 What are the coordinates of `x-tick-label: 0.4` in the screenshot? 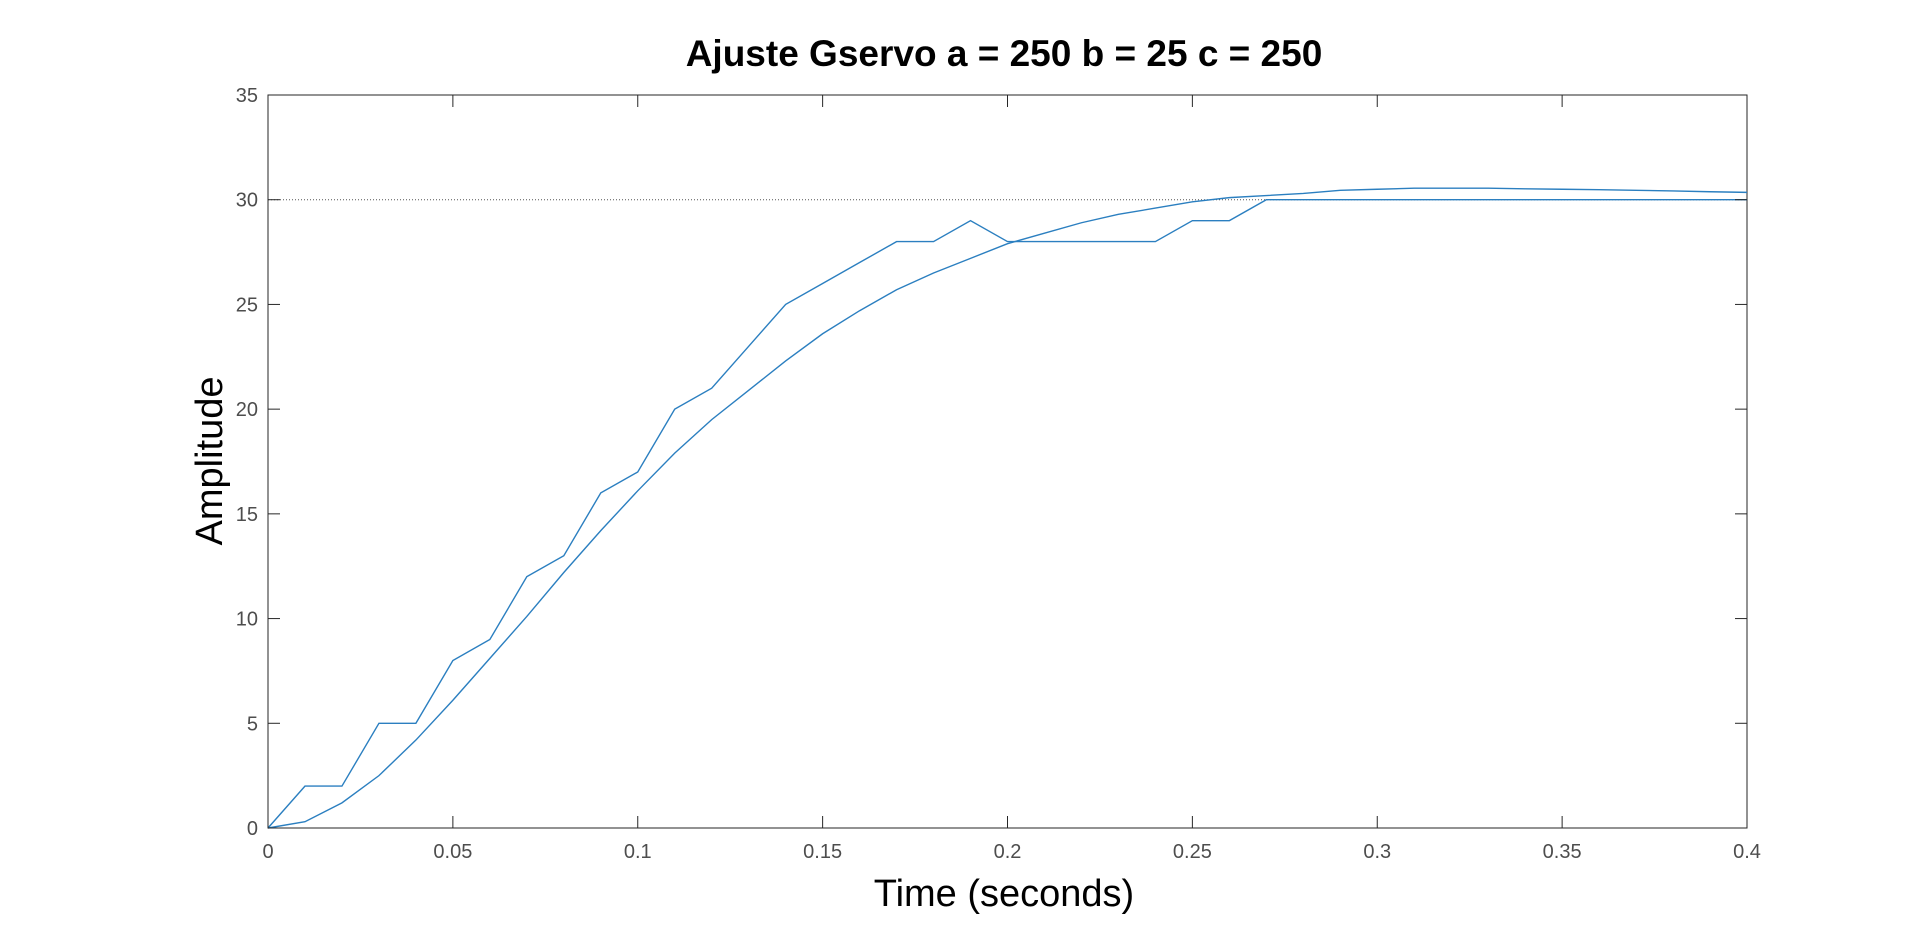 It's located at (1747, 852).